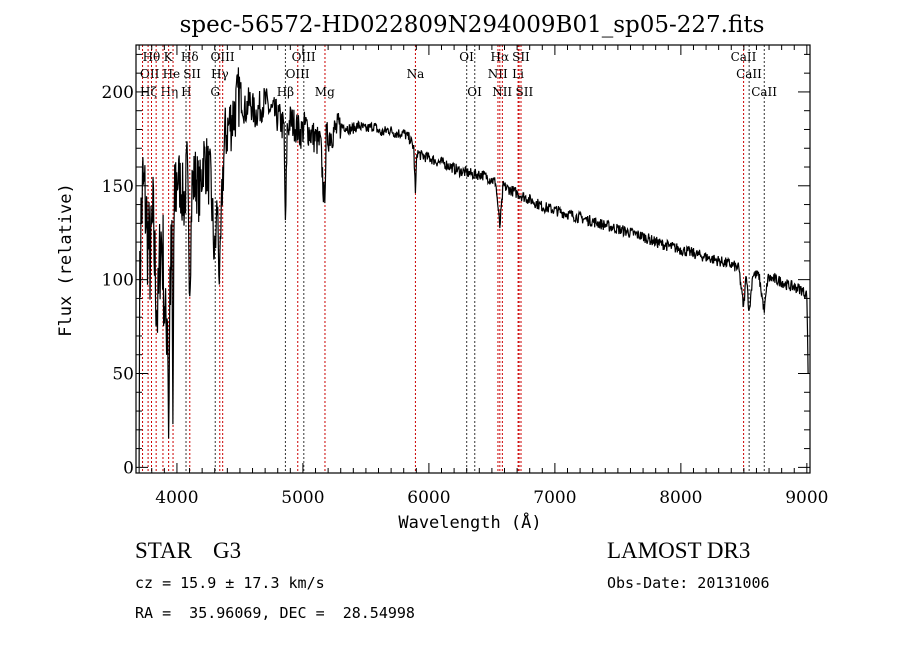  What do you see at coordinates (688, 583) in the screenshot?
I see `obs-date-text: Obs-Date: 20131006` at bounding box center [688, 583].